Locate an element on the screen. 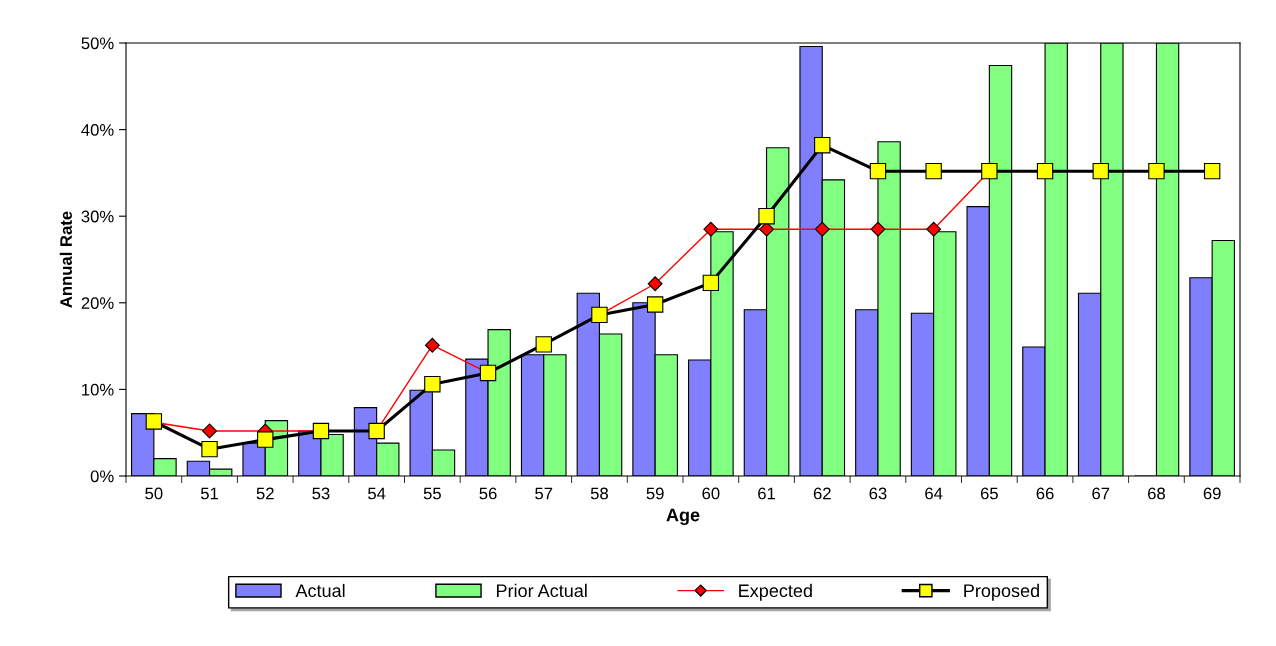 Image resolution: width=1276 pixels, height=646 pixels. x-tick-label: 69 is located at coordinates (1212, 493).